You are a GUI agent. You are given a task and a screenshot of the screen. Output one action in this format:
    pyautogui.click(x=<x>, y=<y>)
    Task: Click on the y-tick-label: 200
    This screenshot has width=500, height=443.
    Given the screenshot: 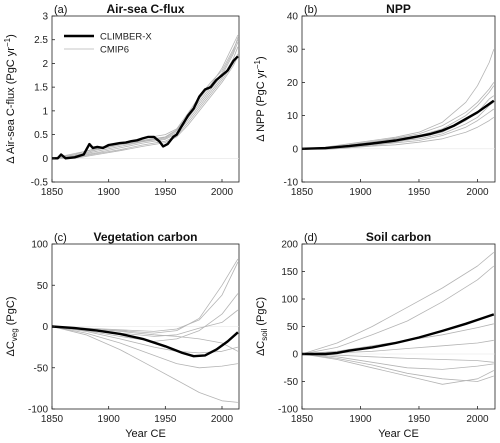 What is the action you would take?
    pyautogui.click(x=289, y=245)
    